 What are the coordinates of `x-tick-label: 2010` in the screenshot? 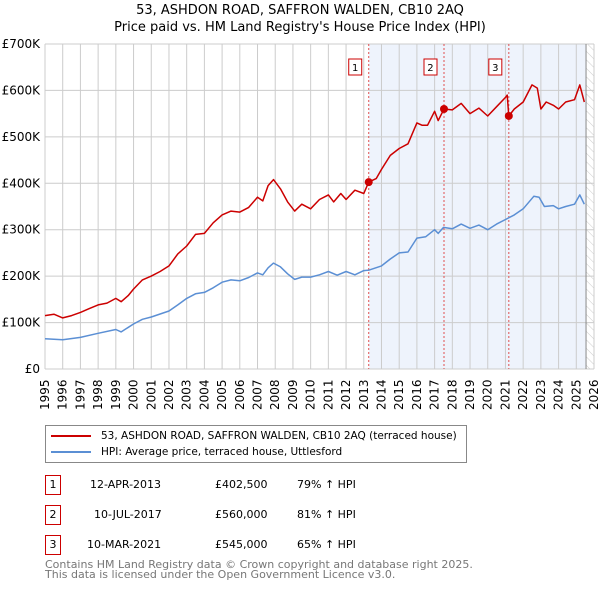 It's located at (311, 394).